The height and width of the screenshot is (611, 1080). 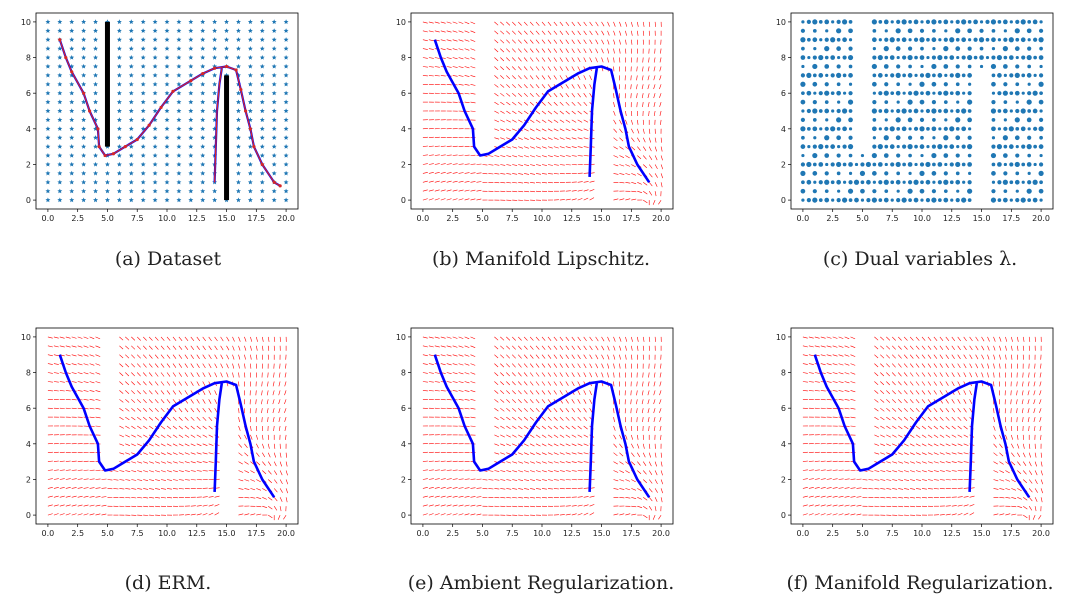 I want to click on y-tick-label: 4, so click(x=783, y=444).